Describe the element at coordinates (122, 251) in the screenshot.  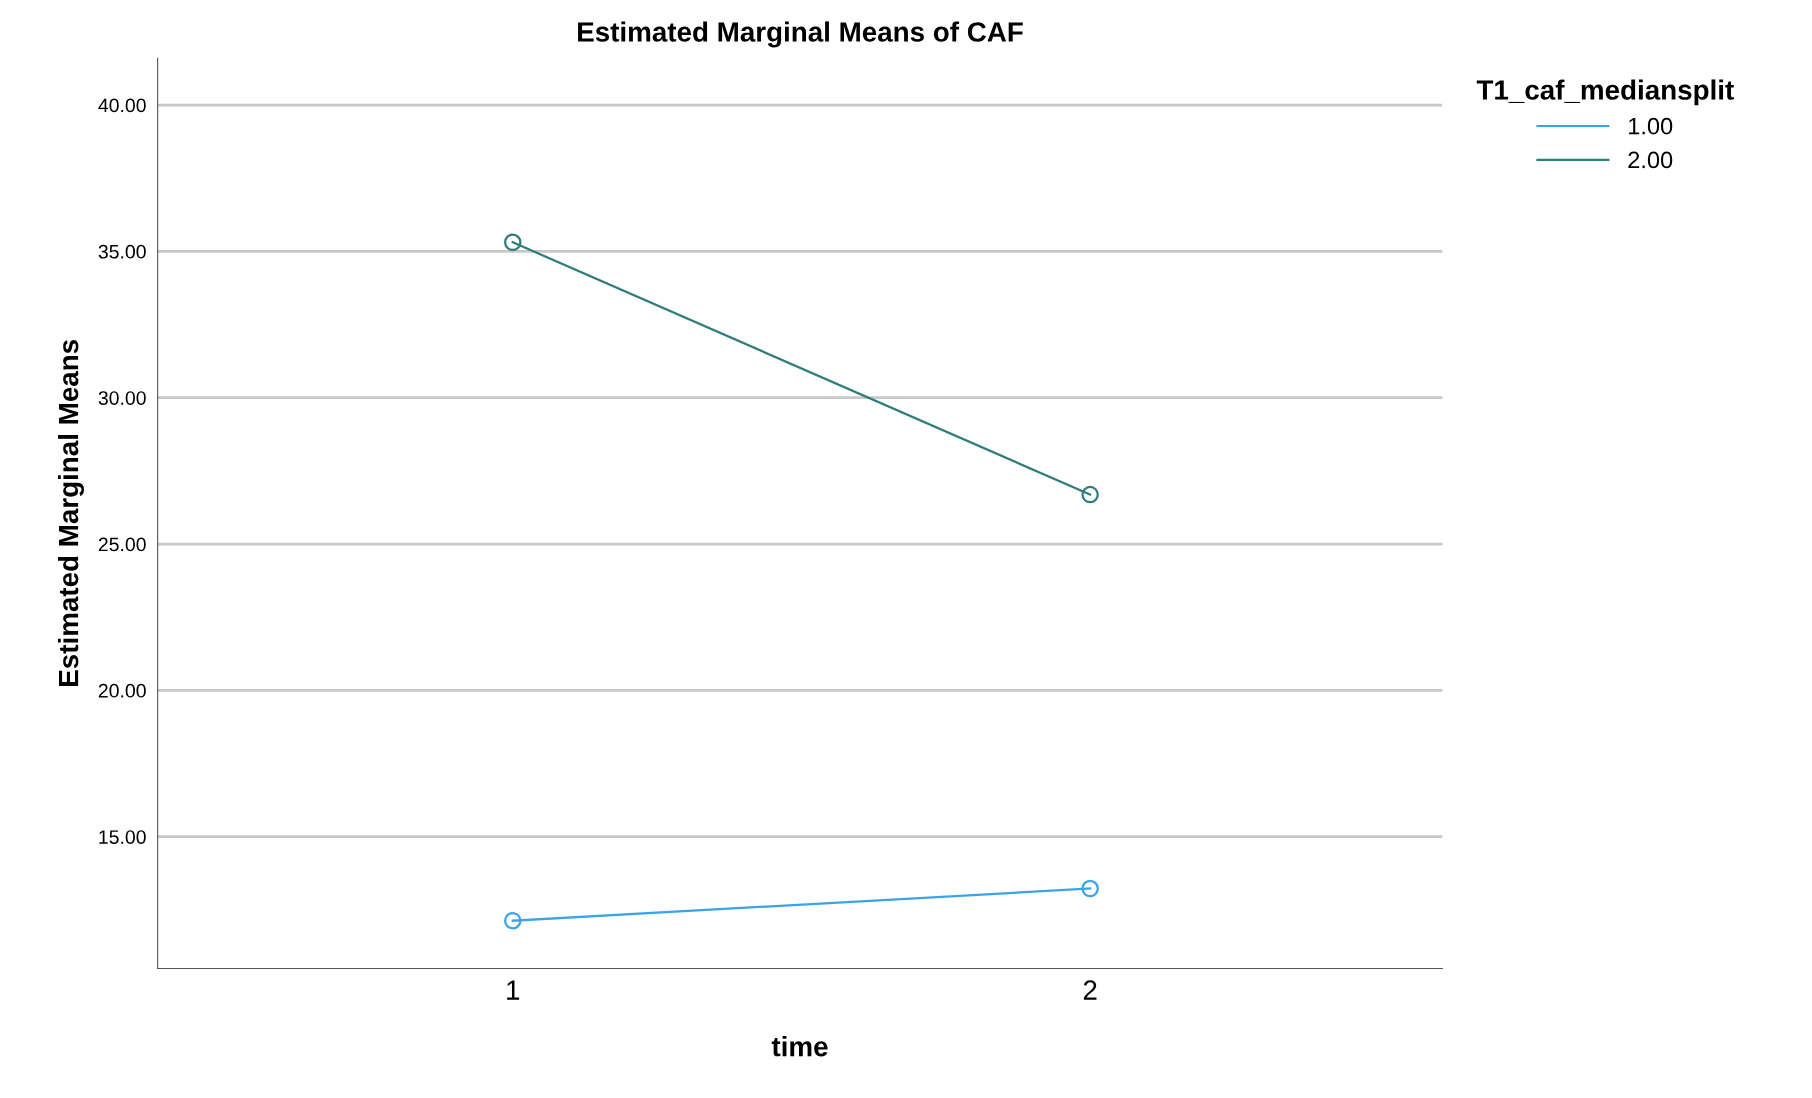
I see `y-tick-label: 35.00` at that location.